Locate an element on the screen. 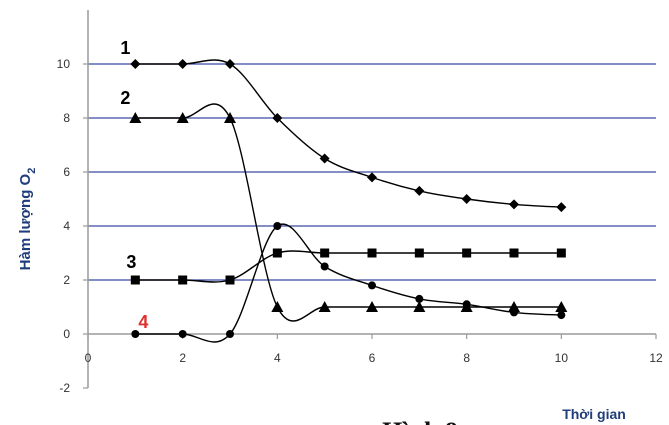  y-axis-label: Hàm lượng O2 is located at coordinates (27, 219).